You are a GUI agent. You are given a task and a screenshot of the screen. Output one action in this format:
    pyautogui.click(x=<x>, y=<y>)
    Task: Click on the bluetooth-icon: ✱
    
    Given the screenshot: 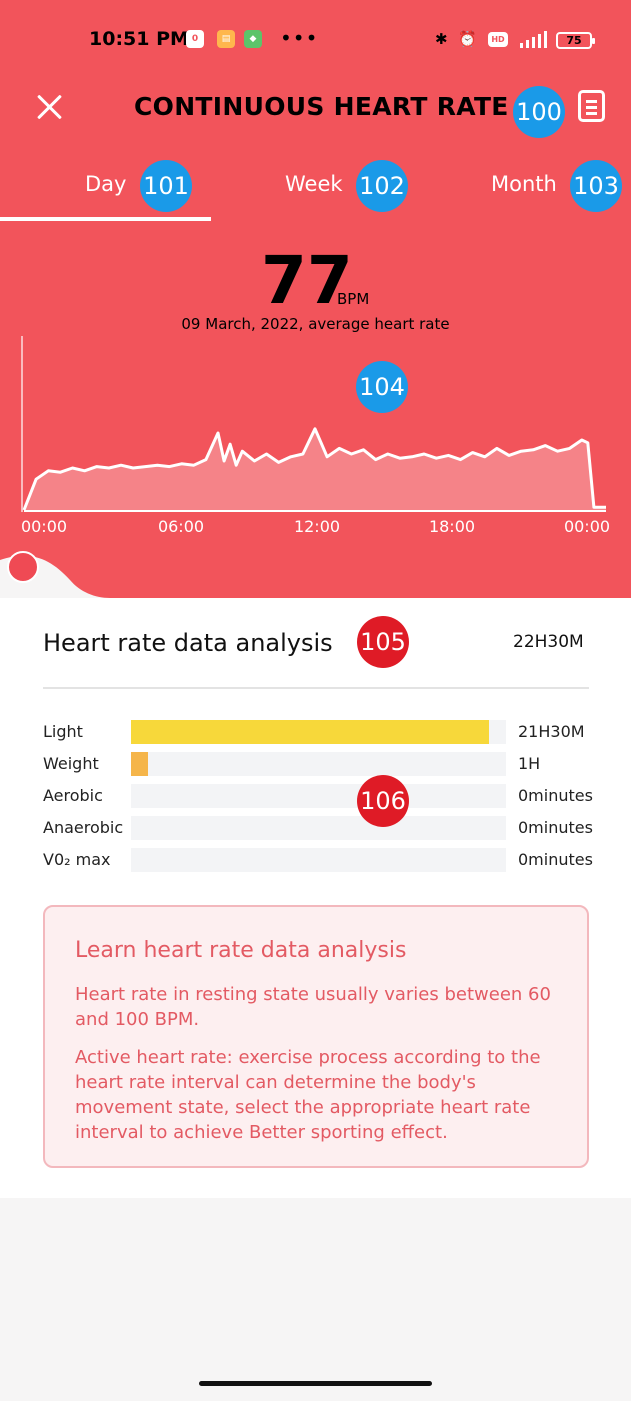 What is the action you would take?
    pyautogui.click(x=441, y=39)
    